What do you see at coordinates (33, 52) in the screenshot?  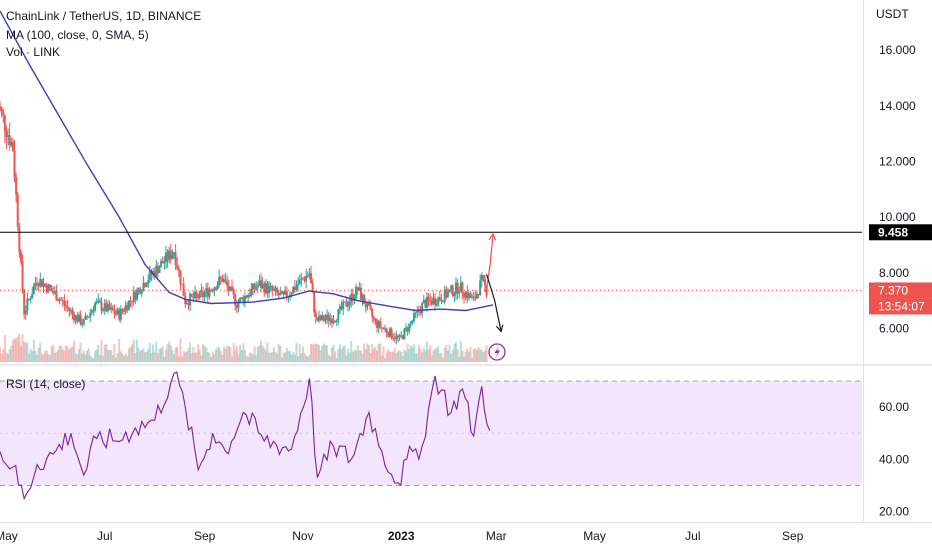 I see `volume-legend: Vol · LINK` at bounding box center [33, 52].